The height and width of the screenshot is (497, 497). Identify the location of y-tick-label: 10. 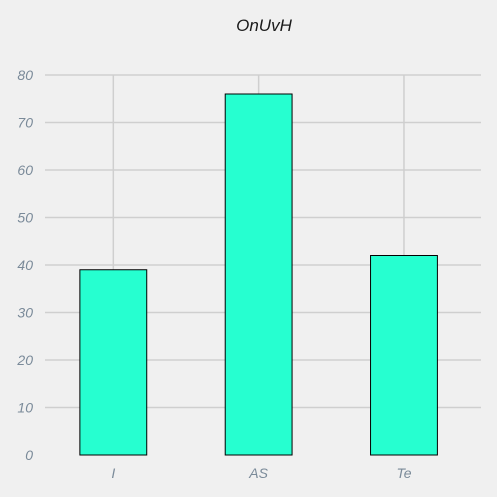
(25, 408).